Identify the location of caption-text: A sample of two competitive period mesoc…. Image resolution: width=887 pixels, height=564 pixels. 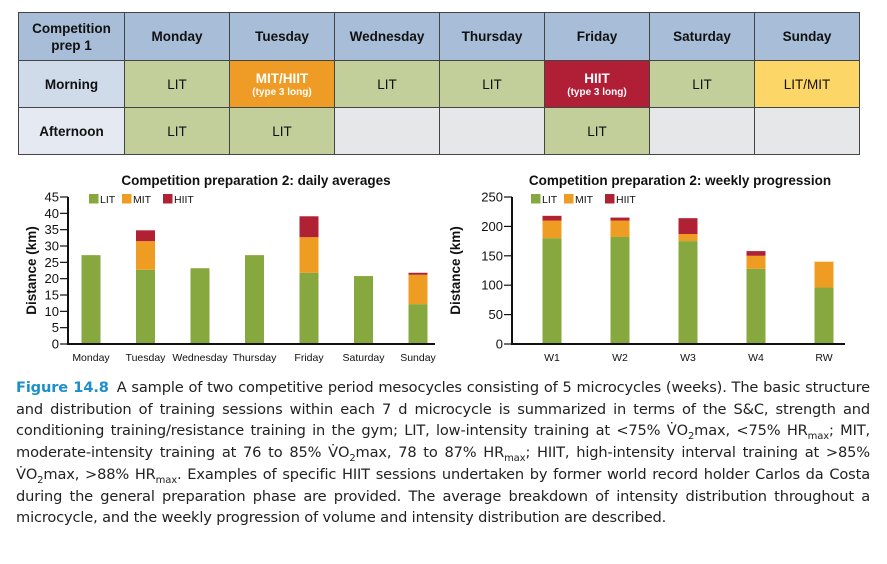
(443, 409).